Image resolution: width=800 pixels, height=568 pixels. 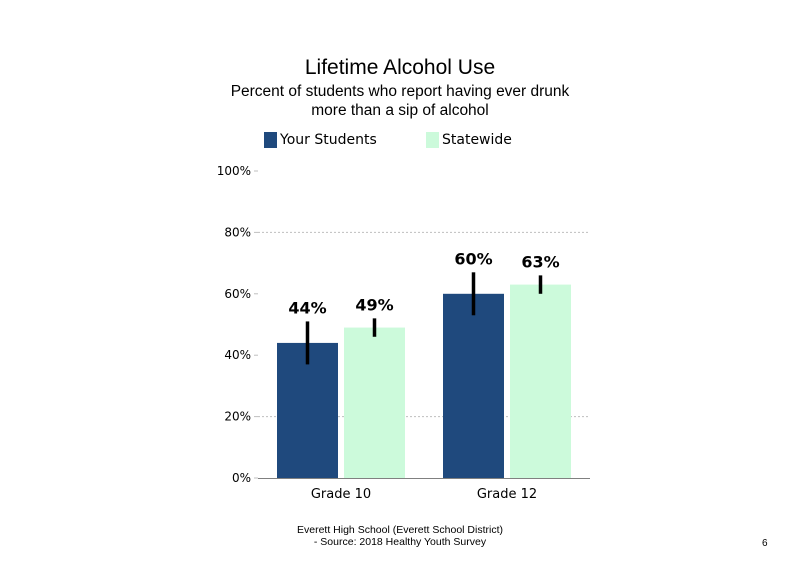 What do you see at coordinates (473, 258) in the screenshot?
I see `data-label-0-1: 60%` at bounding box center [473, 258].